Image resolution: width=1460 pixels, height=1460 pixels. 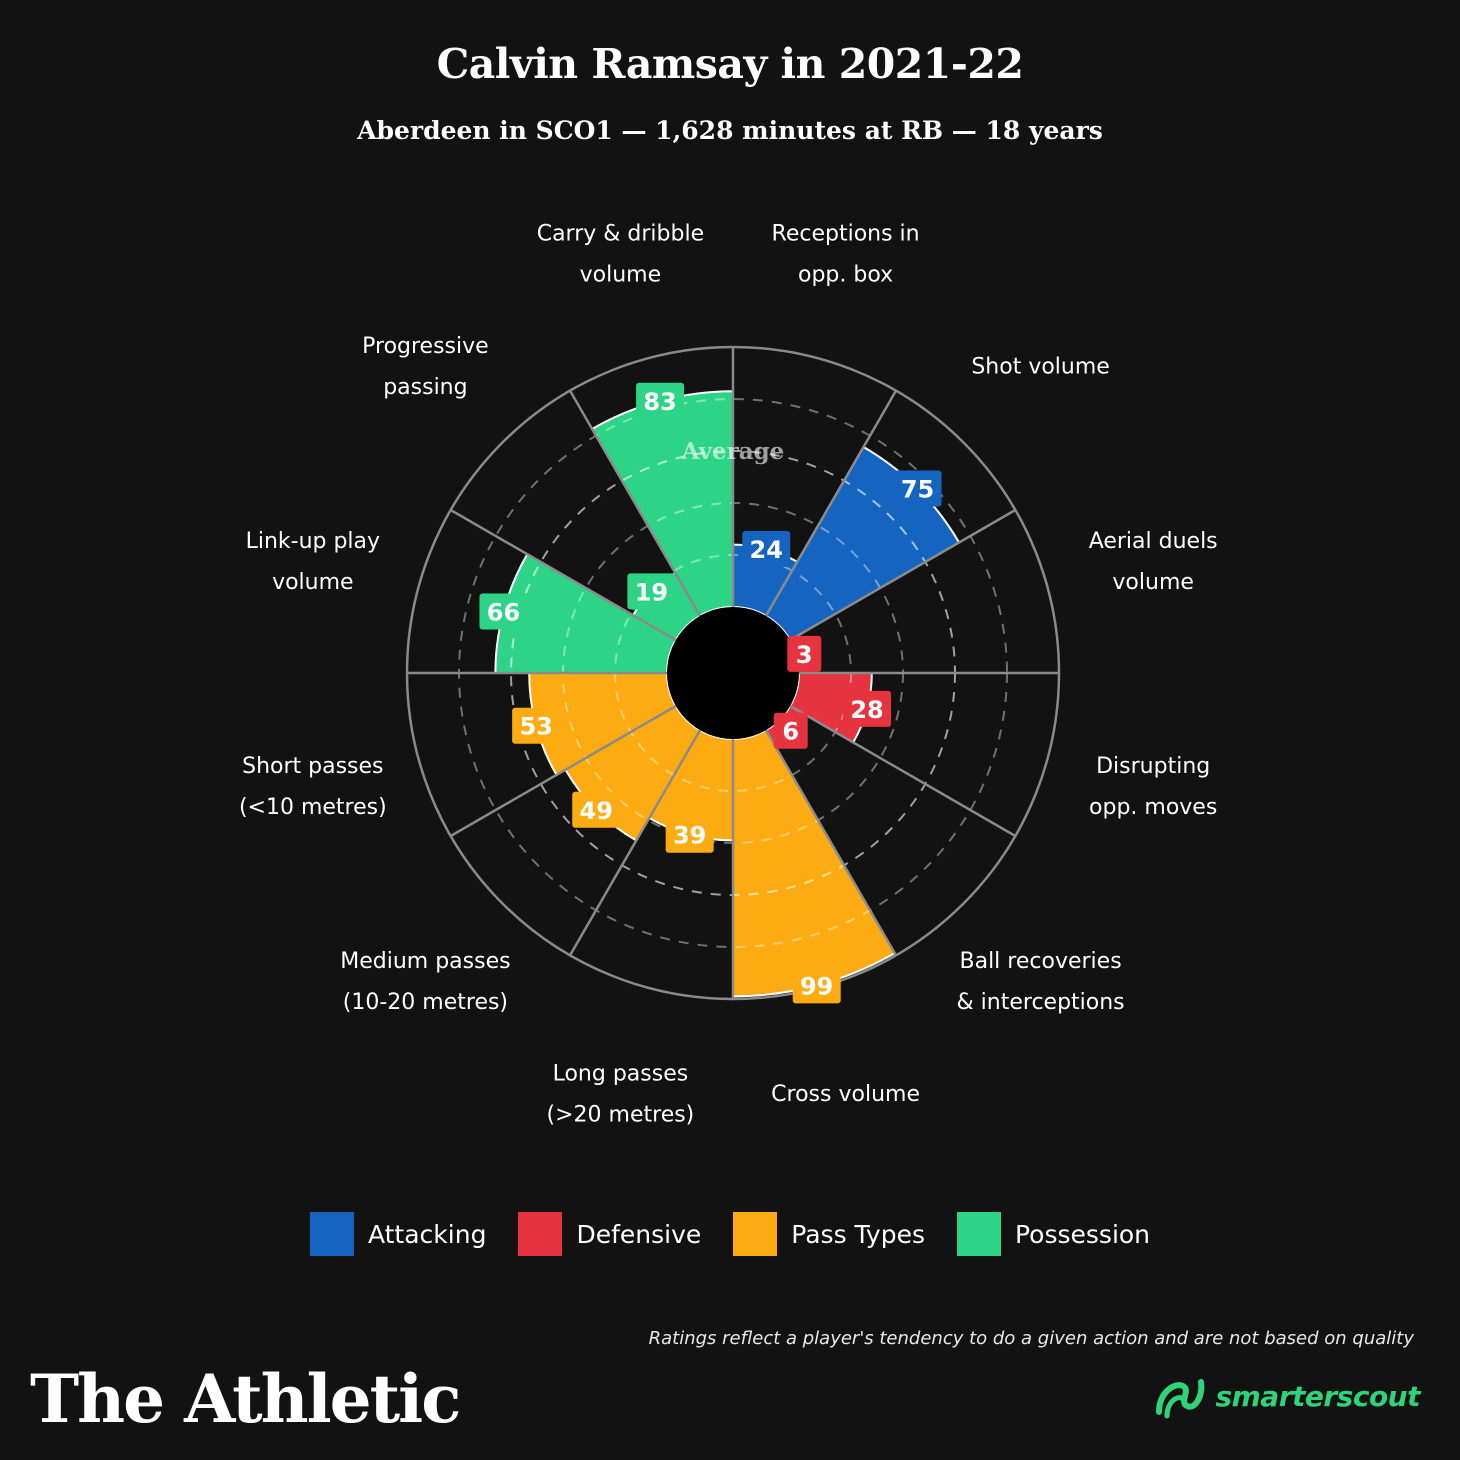 I want to click on category-label-line: Medium passes, so click(x=425, y=961).